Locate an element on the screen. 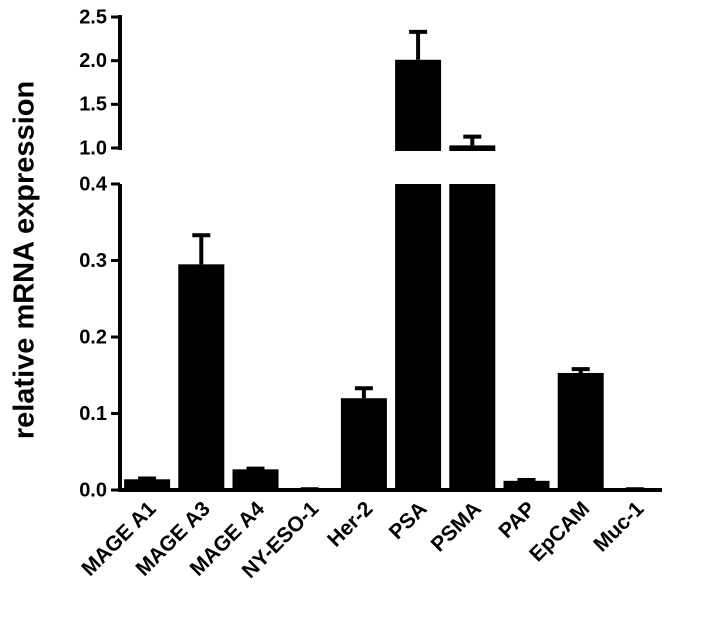 The image size is (701, 632). y-tick-label: 0.0 is located at coordinates (93, 490).